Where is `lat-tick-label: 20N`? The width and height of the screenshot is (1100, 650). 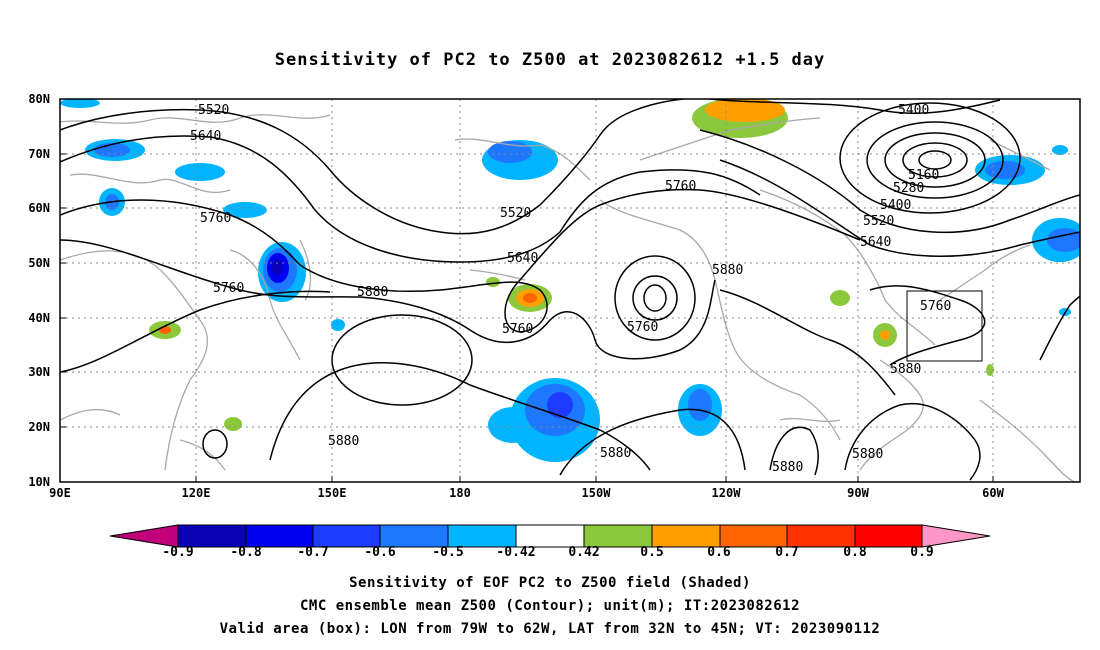
lat-tick-label: 20N is located at coordinates (39, 427).